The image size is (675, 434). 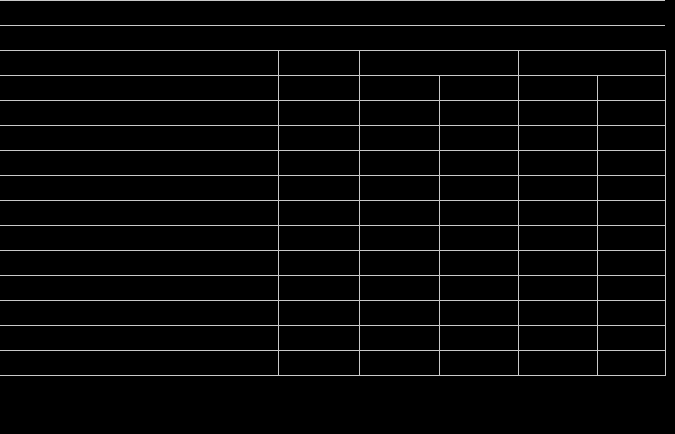 I want to click on table-row-title, so click(x=333, y=13).